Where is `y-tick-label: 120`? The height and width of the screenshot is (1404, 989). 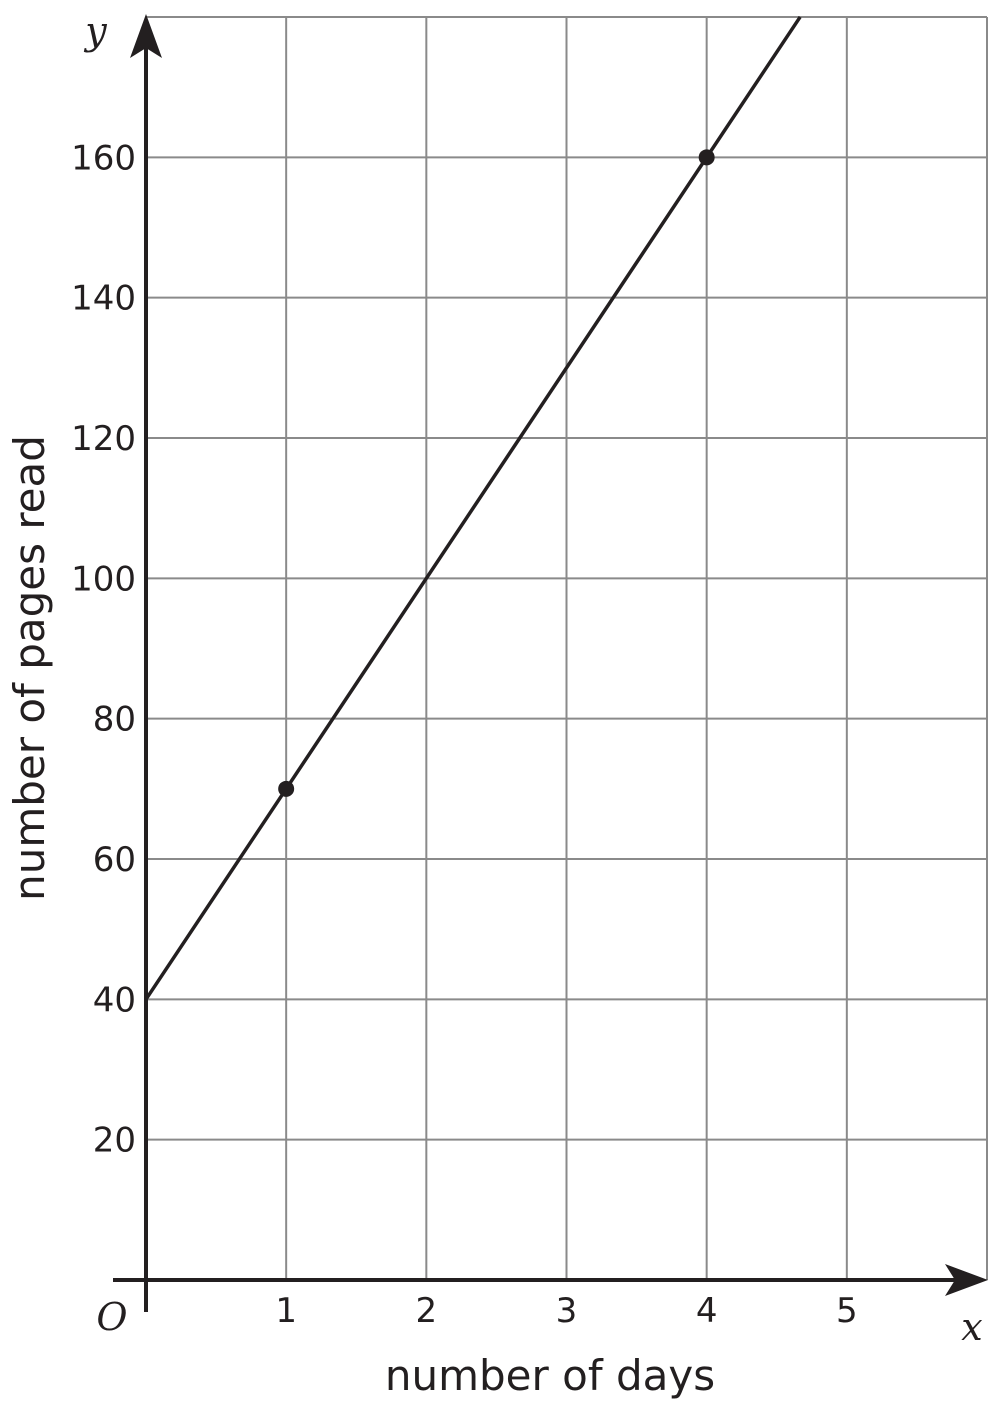
y-tick-label: 120 is located at coordinates (103, 439).